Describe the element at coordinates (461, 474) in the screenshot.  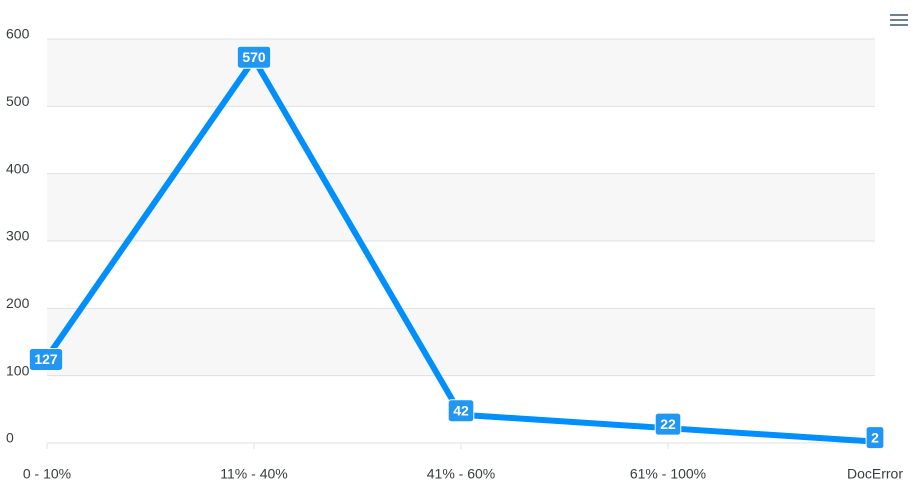
I see `x-tick-label: 41% - 60%` at that location.